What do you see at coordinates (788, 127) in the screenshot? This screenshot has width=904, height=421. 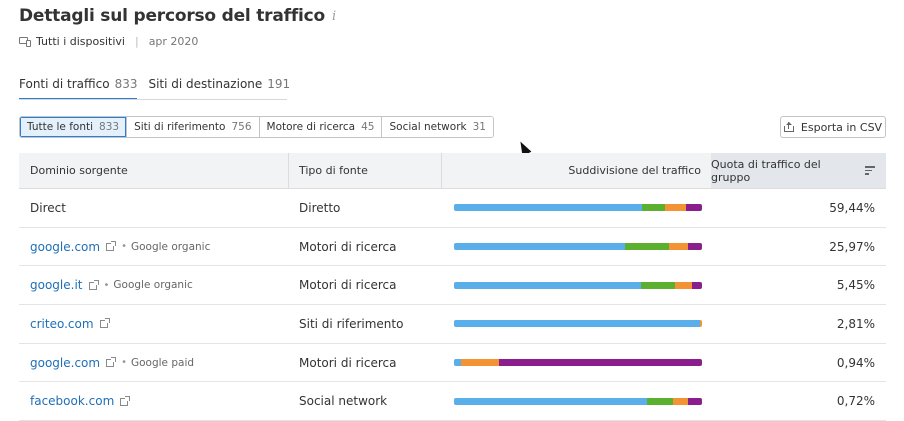 I see `export-icon` at bounding box center [788, 127].